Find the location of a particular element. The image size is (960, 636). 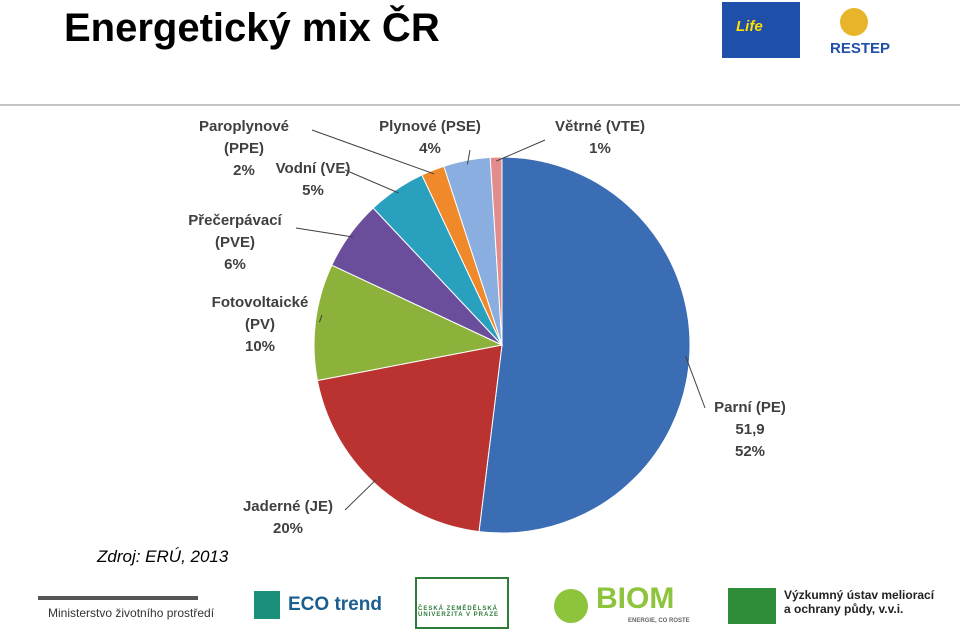

logo-text: Ministerstvo životního prostředí is located at coordinates (131, 613).